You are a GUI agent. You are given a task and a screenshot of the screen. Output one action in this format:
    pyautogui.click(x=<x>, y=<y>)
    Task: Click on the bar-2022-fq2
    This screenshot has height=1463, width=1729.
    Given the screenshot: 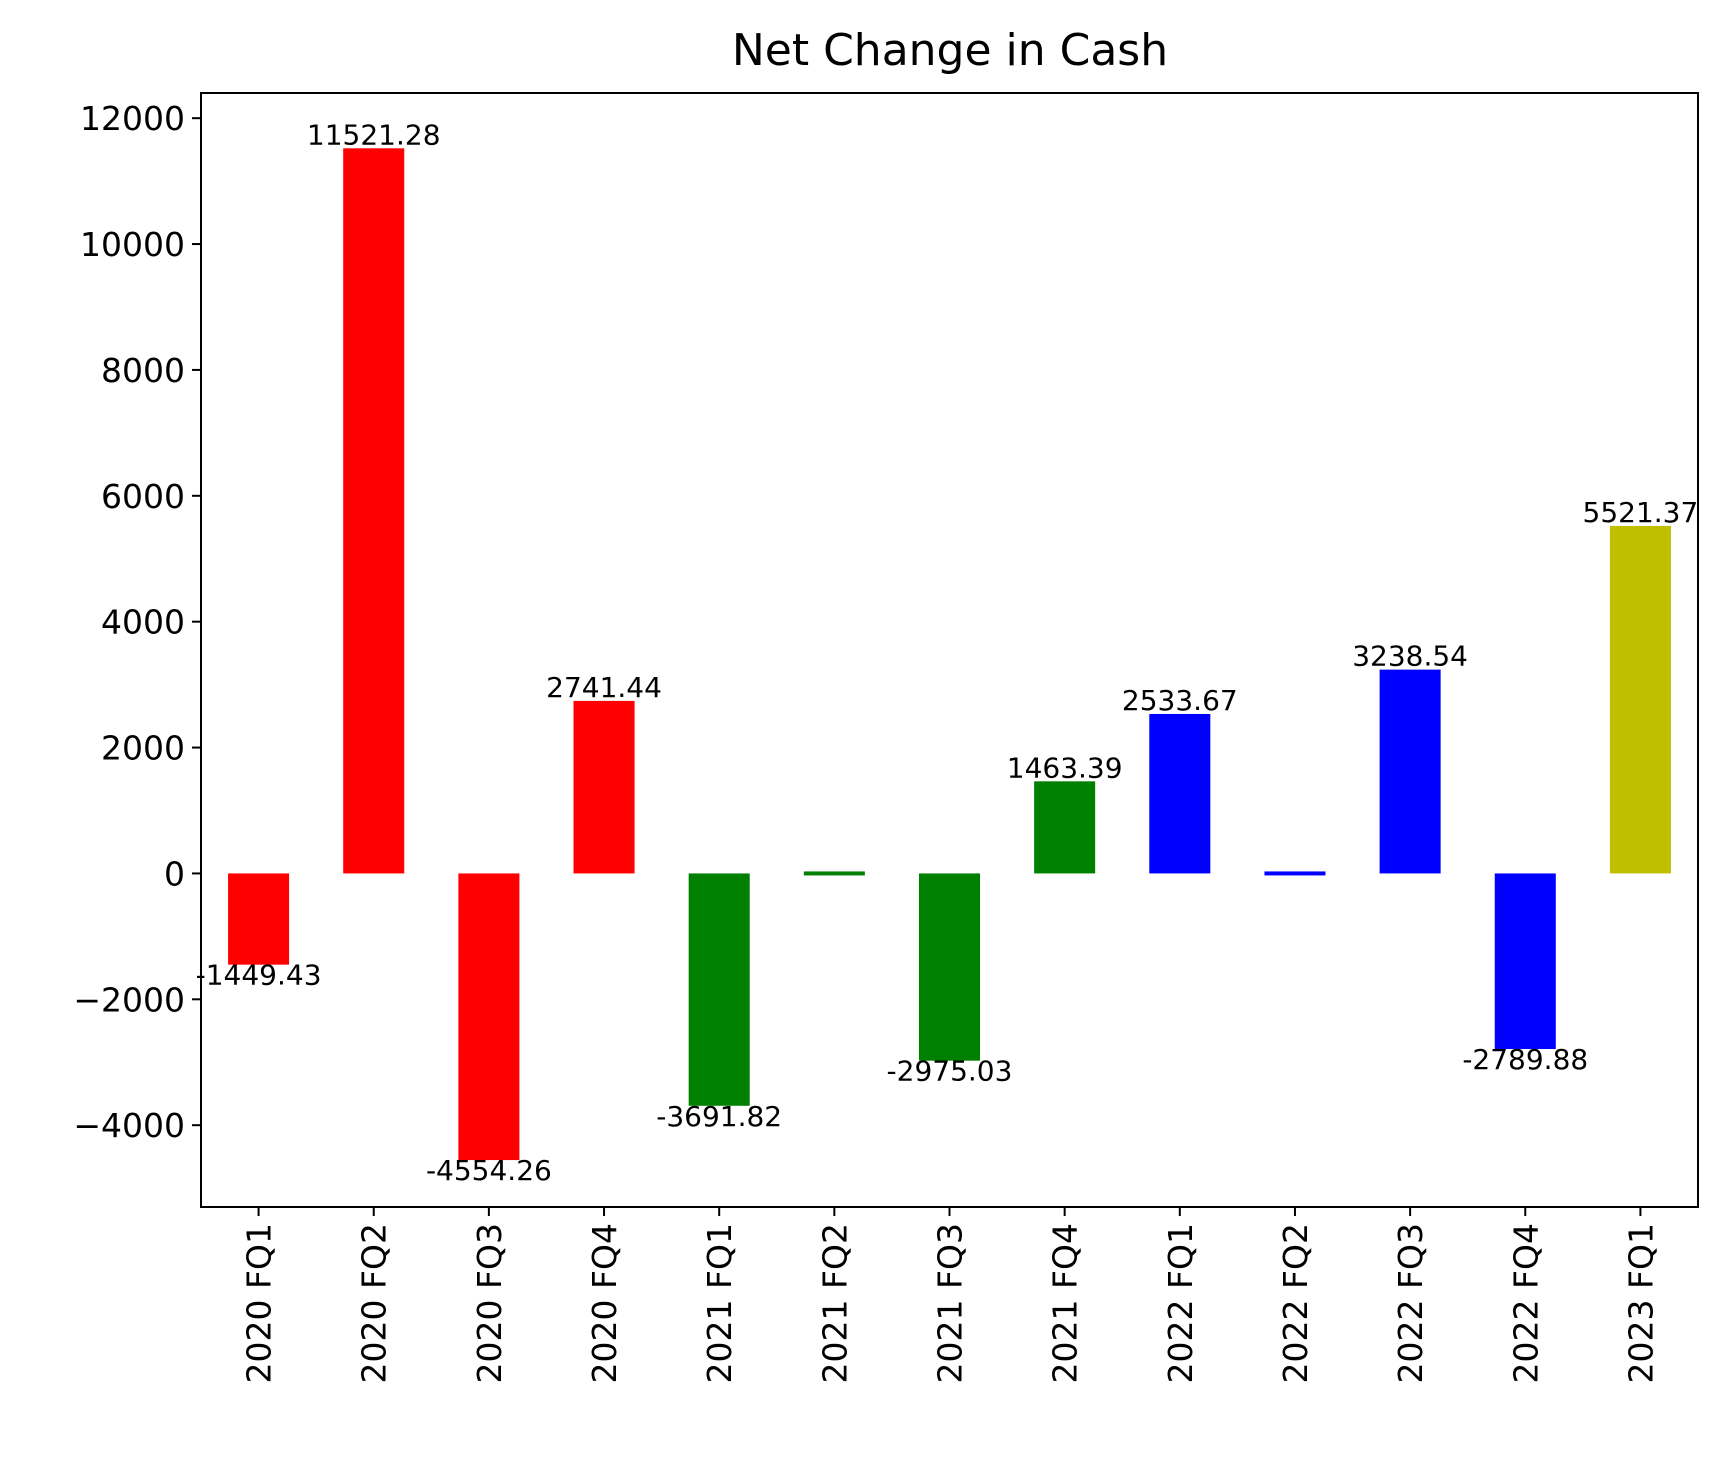 What is the action you would take?
    pyautogui.click(x=1295, y=873)
    